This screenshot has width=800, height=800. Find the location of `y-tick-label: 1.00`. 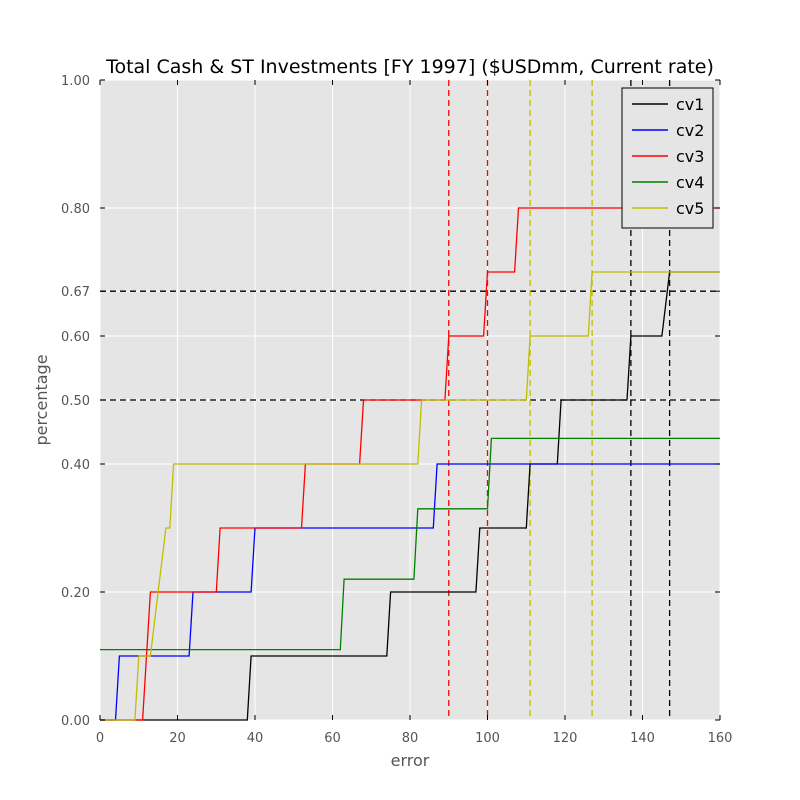

y-tick-label: 1.00 is located at coordinates (75, 81).